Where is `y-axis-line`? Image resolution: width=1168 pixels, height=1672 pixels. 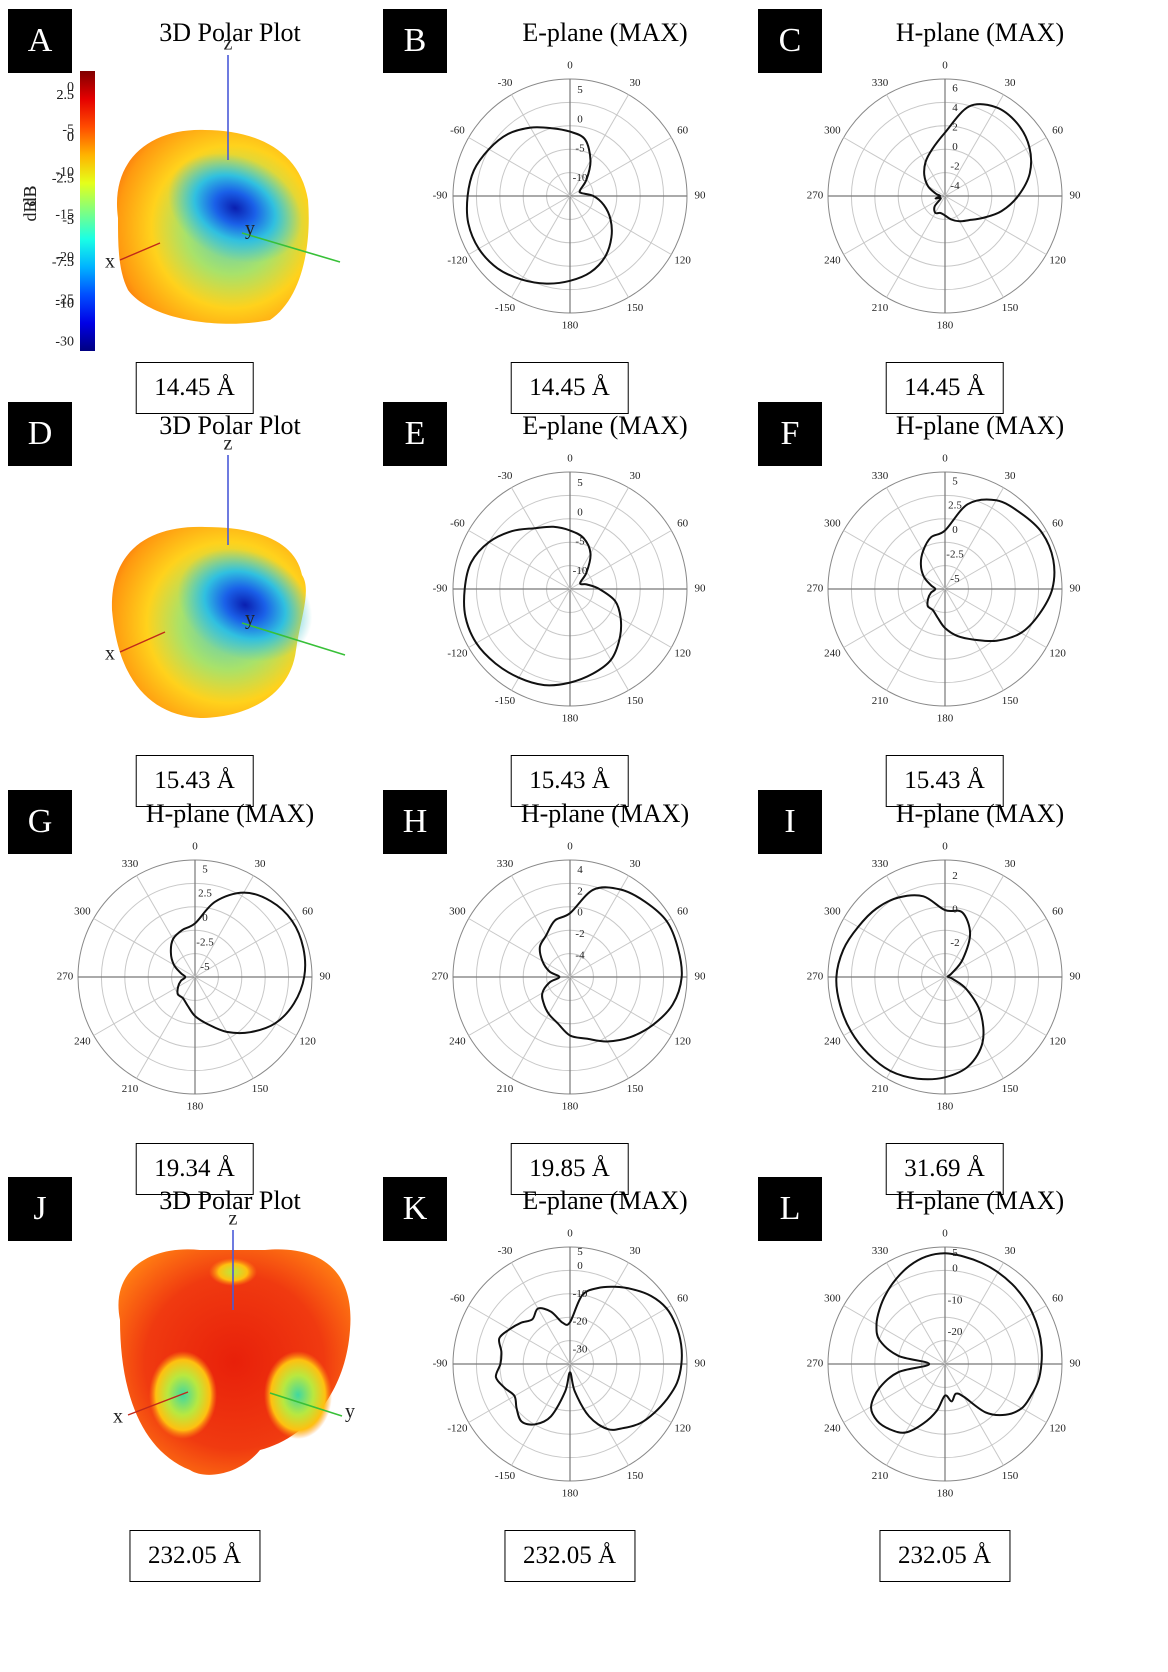
y-axis-line is located at coordinates (306, 1404).